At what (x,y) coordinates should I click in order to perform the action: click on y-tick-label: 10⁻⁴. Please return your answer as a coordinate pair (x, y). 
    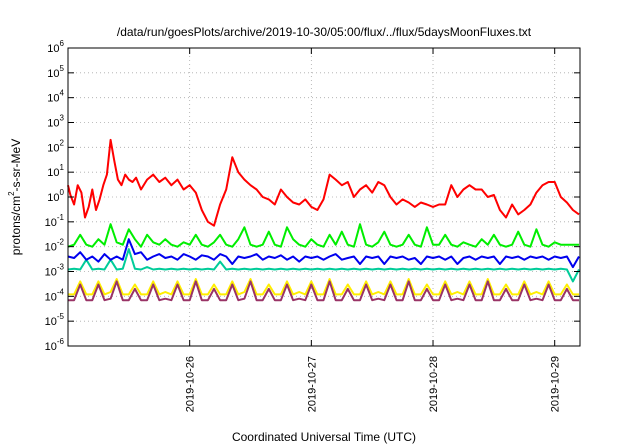
    Looking at the image, I should click on (55, 295).